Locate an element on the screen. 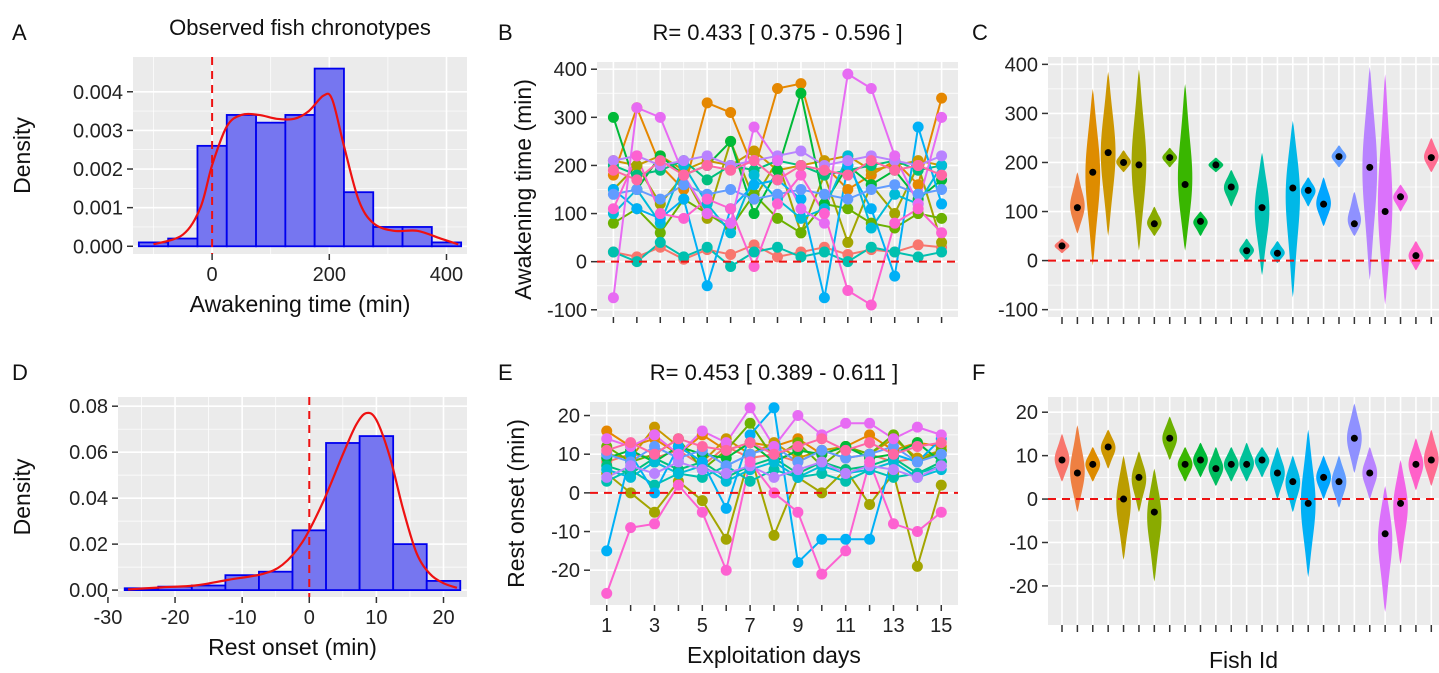 This screenshot has width=1439, height=673. y-tick-label: 400 is located at coordinates (1021, 65).